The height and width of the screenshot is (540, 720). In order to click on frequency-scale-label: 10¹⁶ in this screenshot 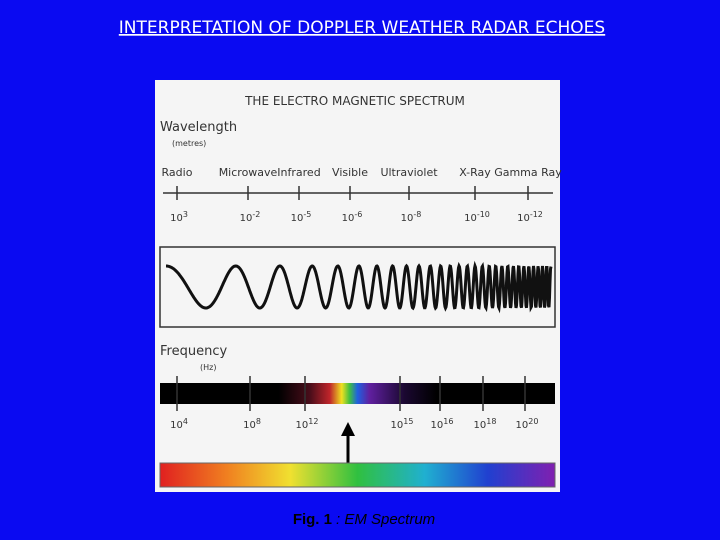, I will do `click(442, 424)`.